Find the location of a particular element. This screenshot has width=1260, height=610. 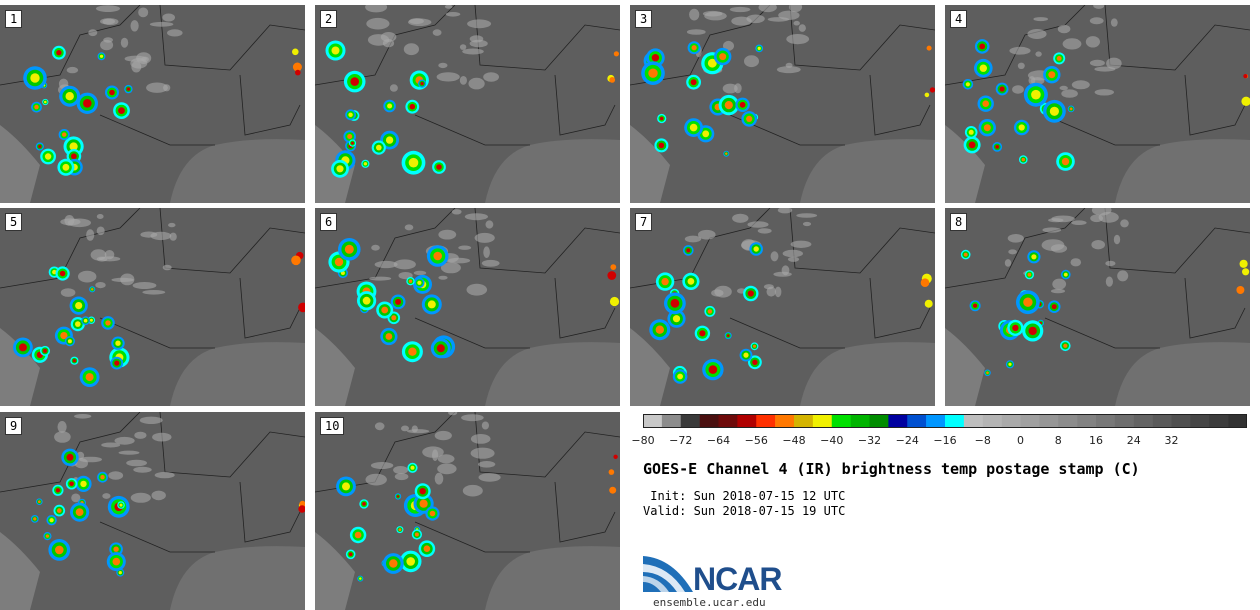

panel-number: 4 is located at coordinates (959, 19).